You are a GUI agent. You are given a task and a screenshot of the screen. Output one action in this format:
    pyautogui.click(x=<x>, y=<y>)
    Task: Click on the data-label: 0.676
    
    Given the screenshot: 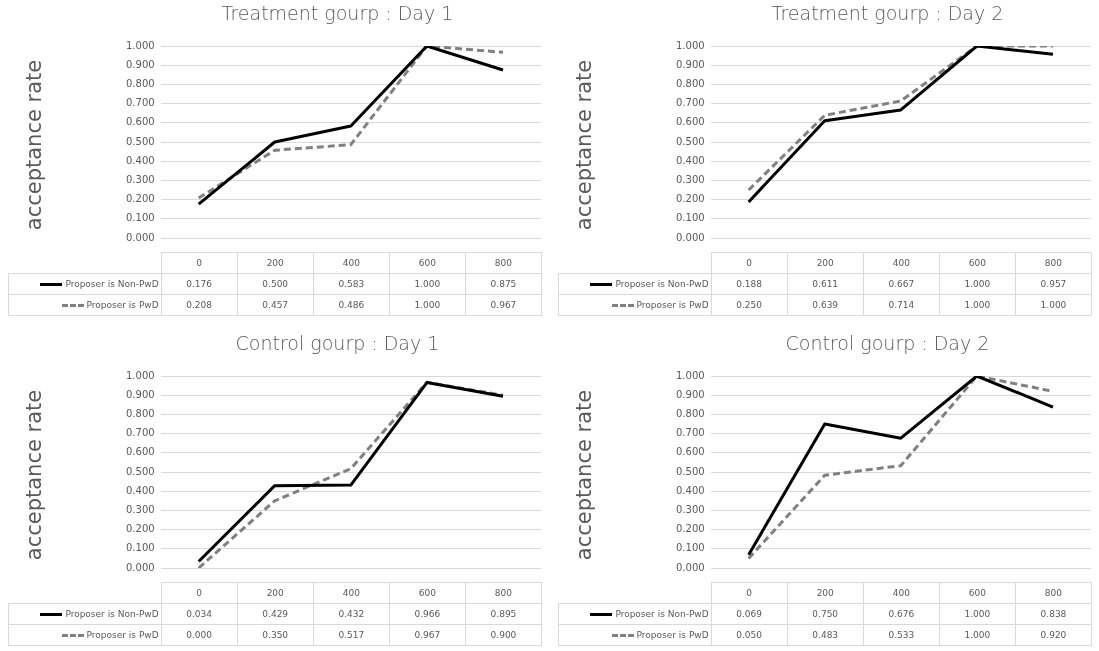 What is the action you would take?
    pyautogui.click(x=901, y=614)
    